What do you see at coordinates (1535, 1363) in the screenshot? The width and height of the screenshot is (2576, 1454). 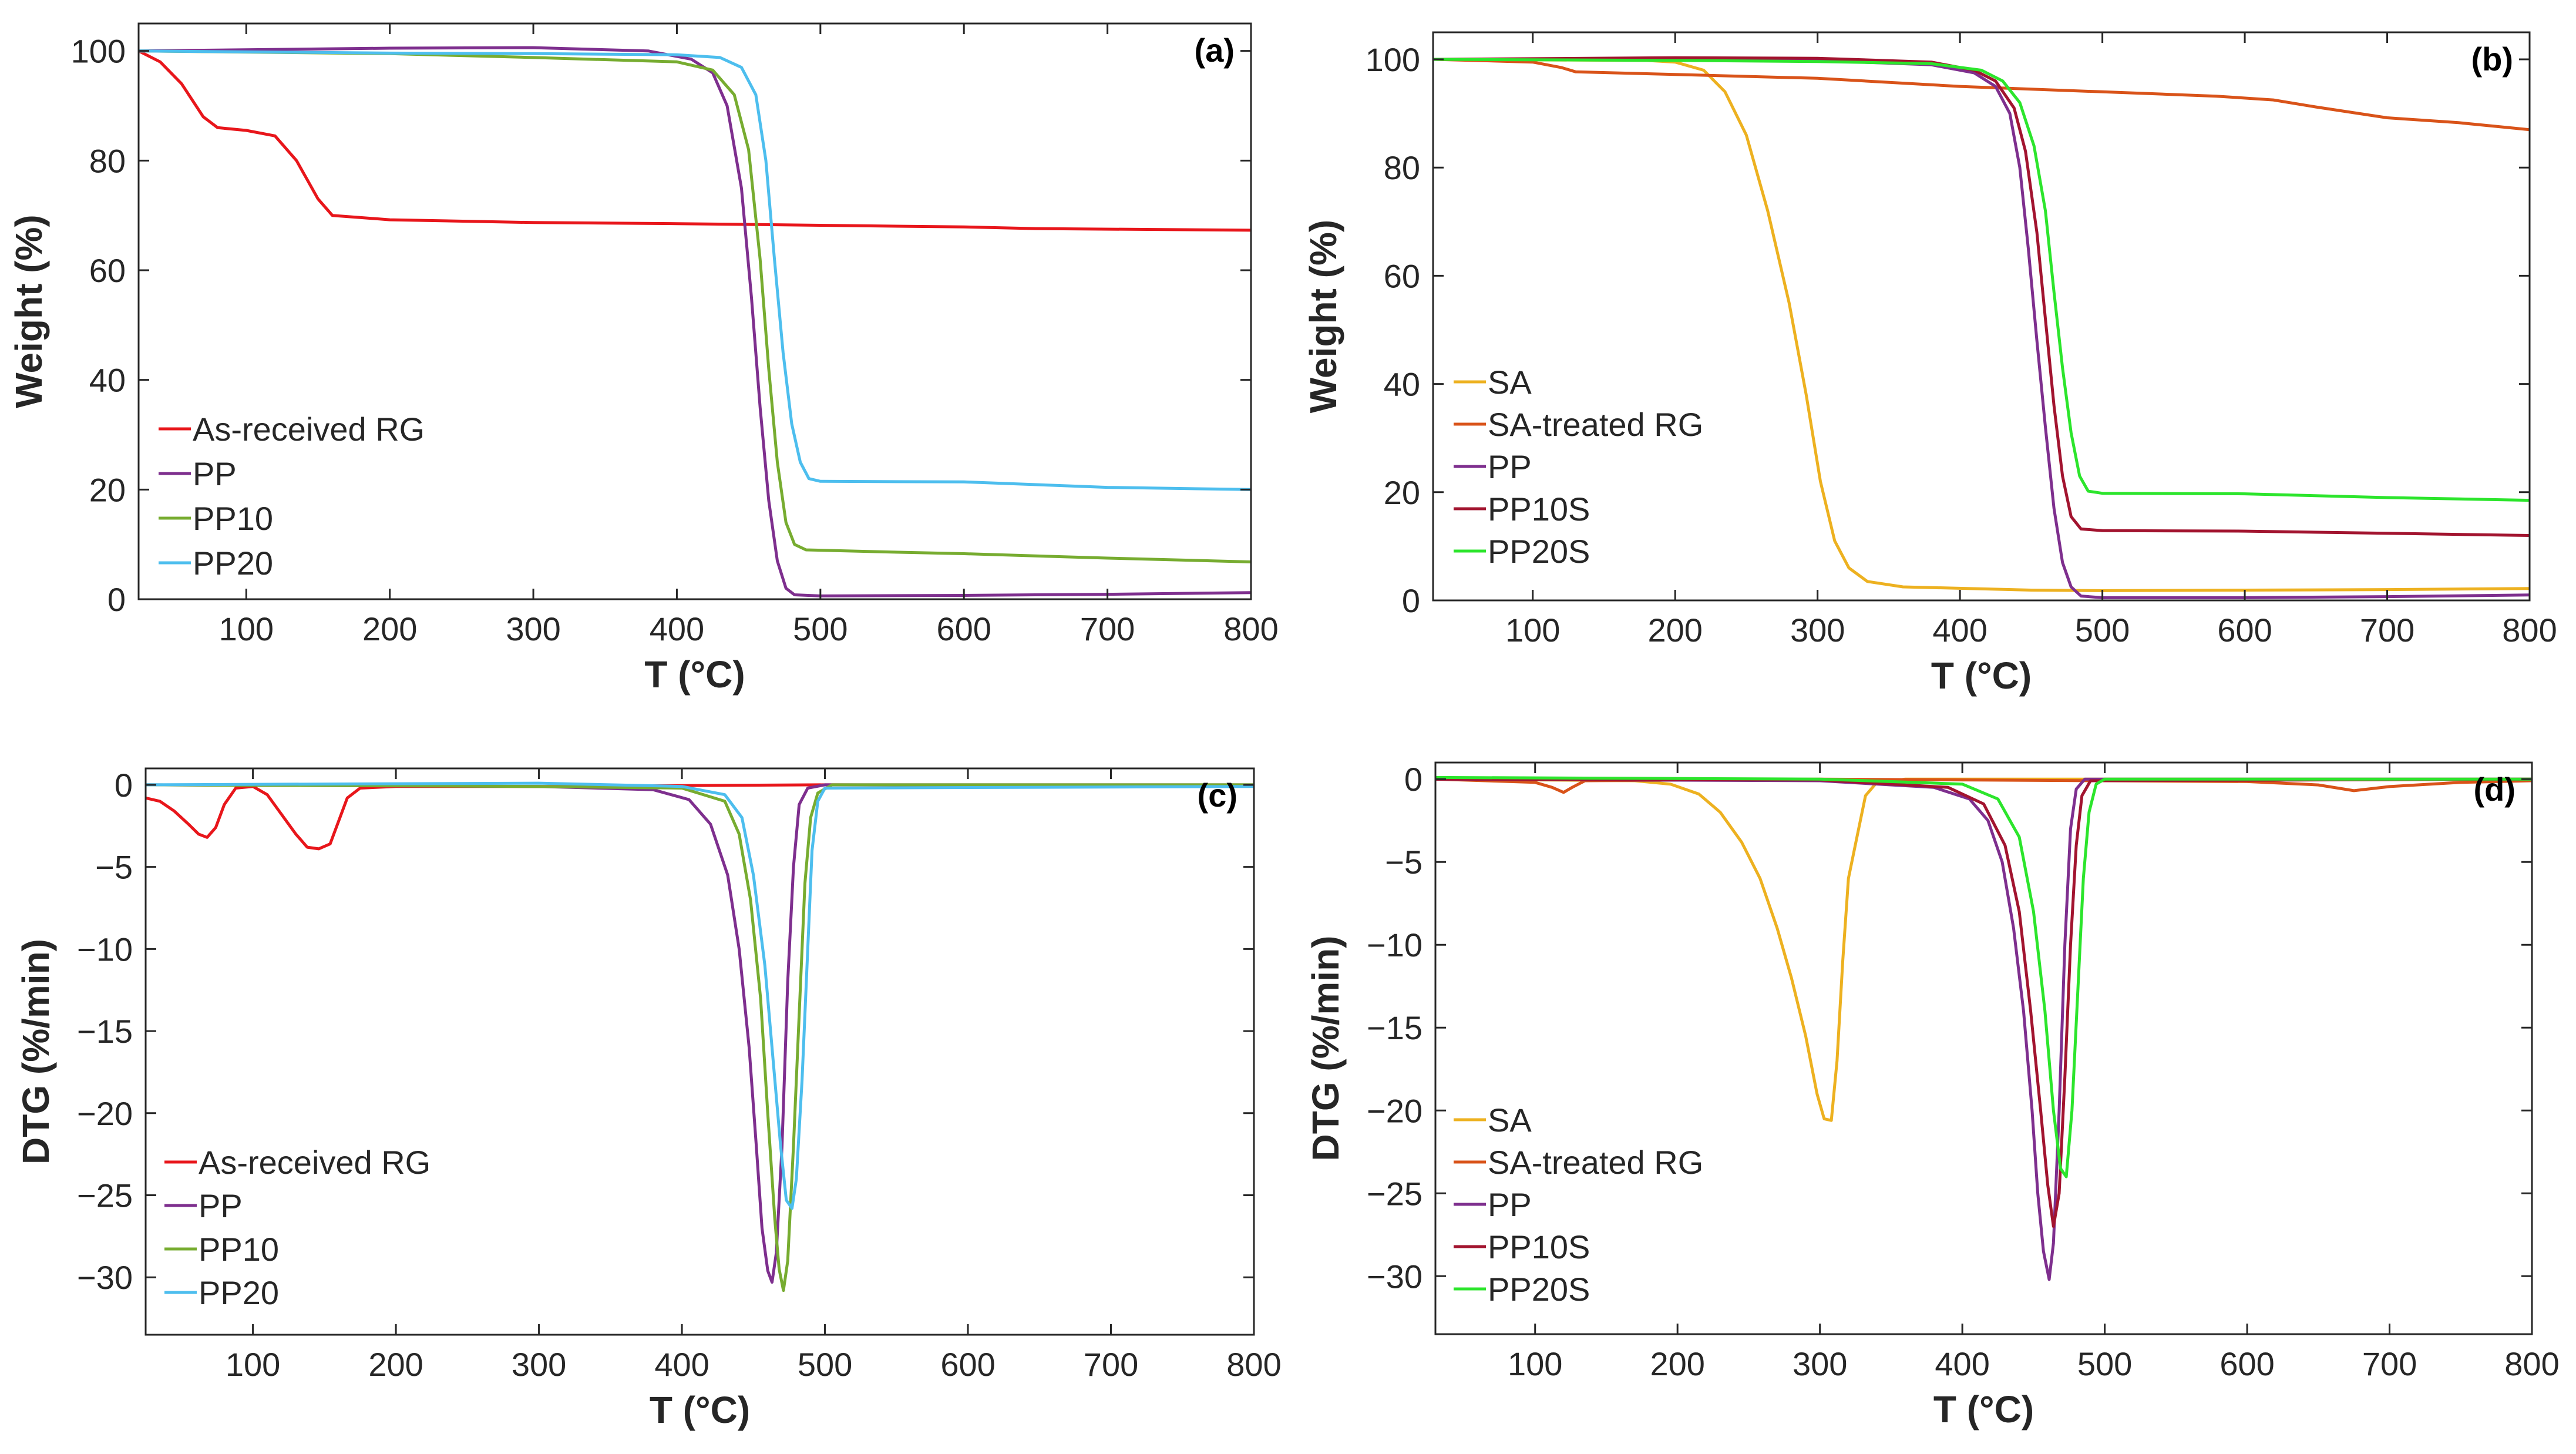 I see `x-tick-label-d-0: 100` at bounding box center [1535, 1363].